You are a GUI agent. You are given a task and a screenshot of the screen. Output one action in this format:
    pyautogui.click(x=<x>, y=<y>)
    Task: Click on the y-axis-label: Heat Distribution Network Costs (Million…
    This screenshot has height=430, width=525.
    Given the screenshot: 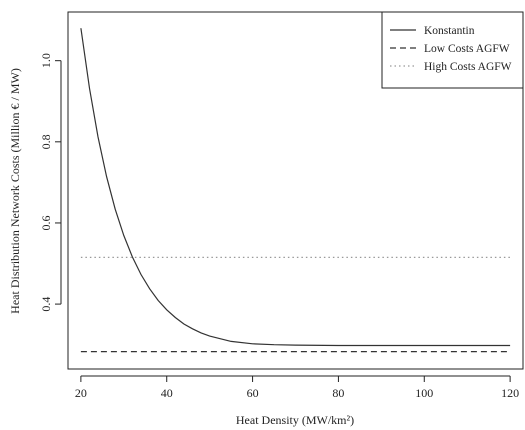 What is the action you would take?
    pyautogui.click(x=15, y=191)
    